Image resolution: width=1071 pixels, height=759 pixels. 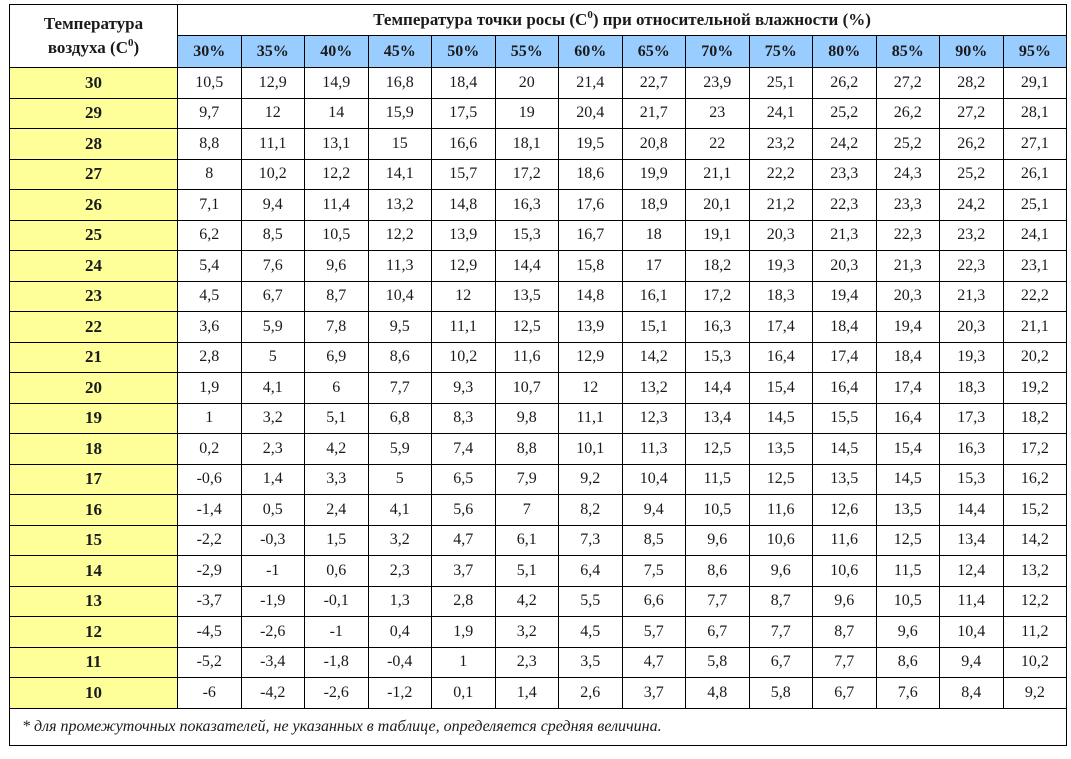 I want to click on dew-point-value-cell: 18,3, so click(x=971, y=388).